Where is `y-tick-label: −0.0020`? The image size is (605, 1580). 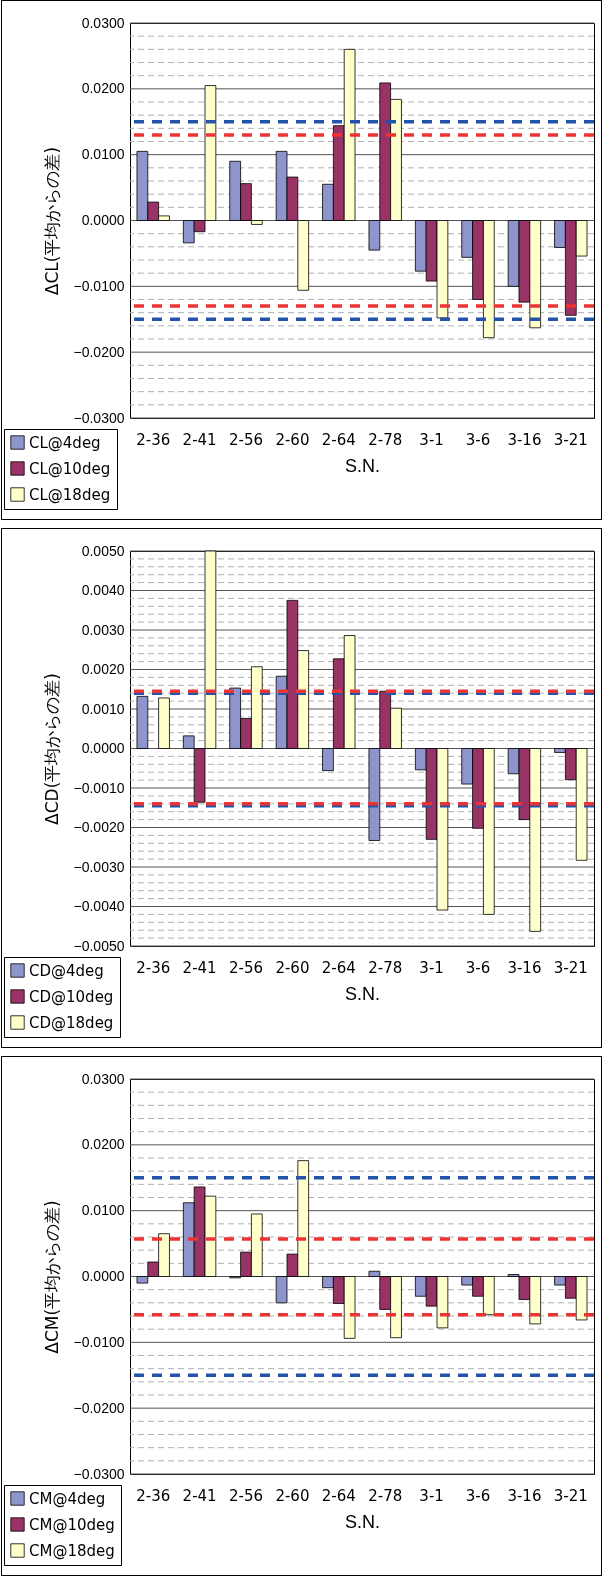 y-tick-label: −0.0020 is located at coordinates (99, 827).